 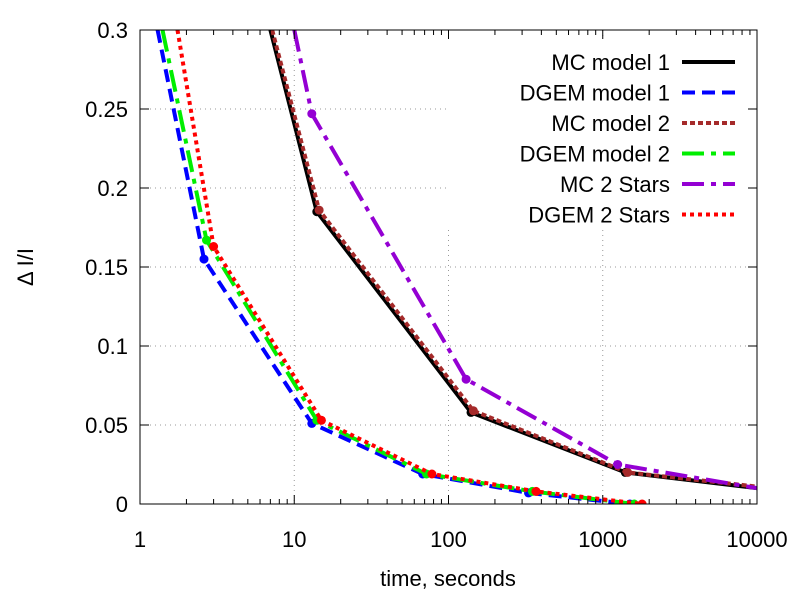 I want to click on y-axis-label: Δ I/I, so click(x=25, y=267).